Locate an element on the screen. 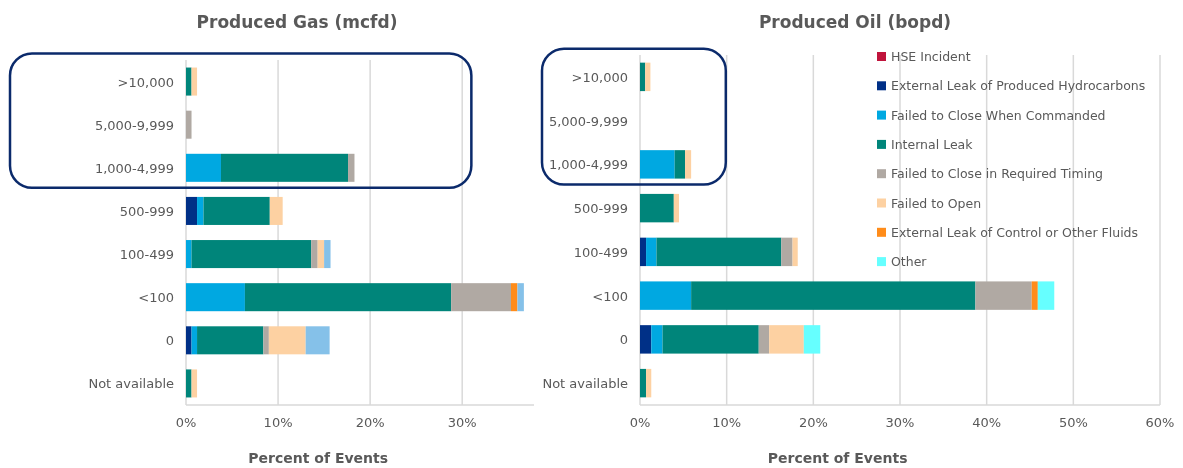  legend-label: HSE Incident is located at coordinates (931, 56).